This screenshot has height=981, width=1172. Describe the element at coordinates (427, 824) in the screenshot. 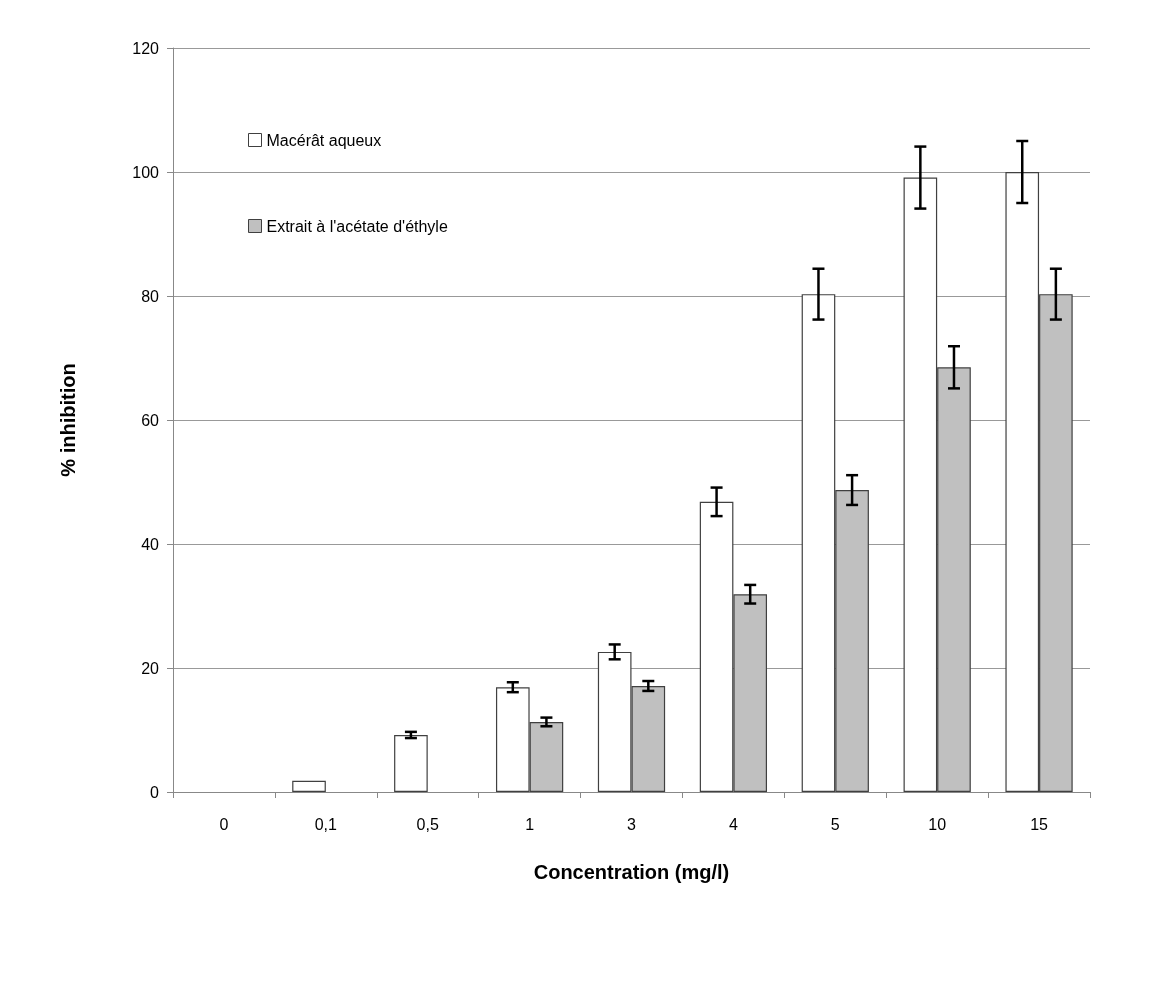

I see `x-tick-label: 0,5` at that location.